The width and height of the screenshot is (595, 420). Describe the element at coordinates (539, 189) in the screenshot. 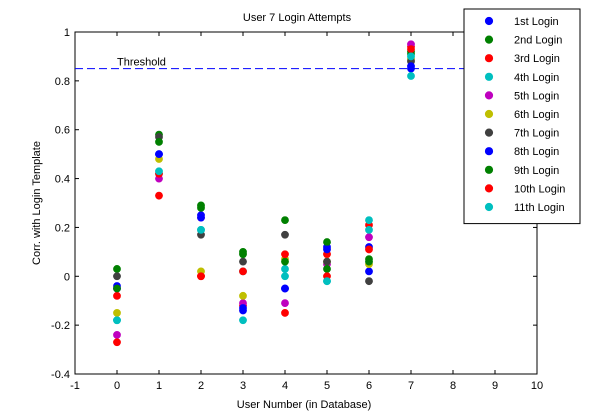

I see `legend-entry: 10th Login` at that location.